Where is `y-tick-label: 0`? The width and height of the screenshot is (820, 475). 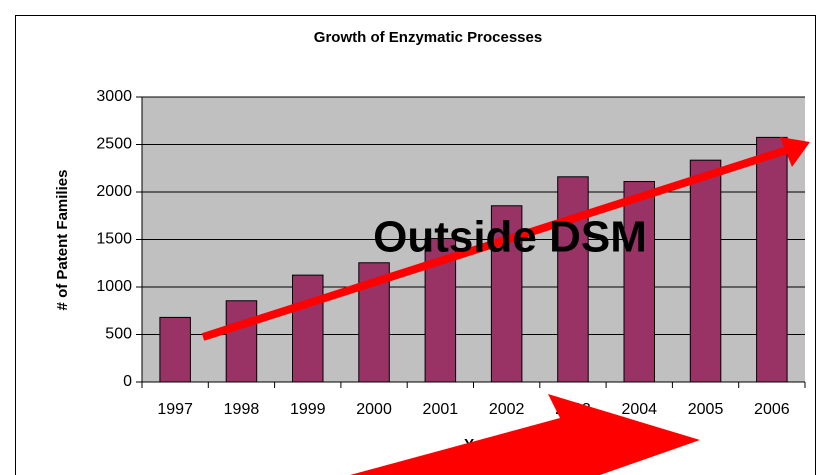
y-tick-label: 0 is located at coordinates (127, 381).